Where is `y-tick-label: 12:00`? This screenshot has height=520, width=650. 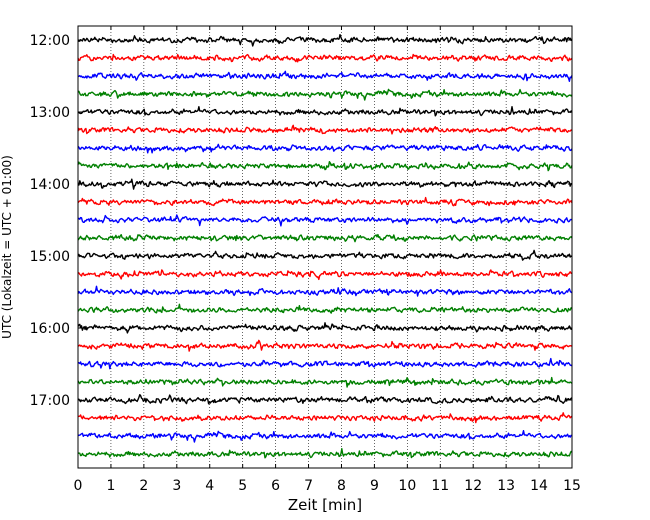
y-tick-label: 12:00 is located at coordinates (50, 41).